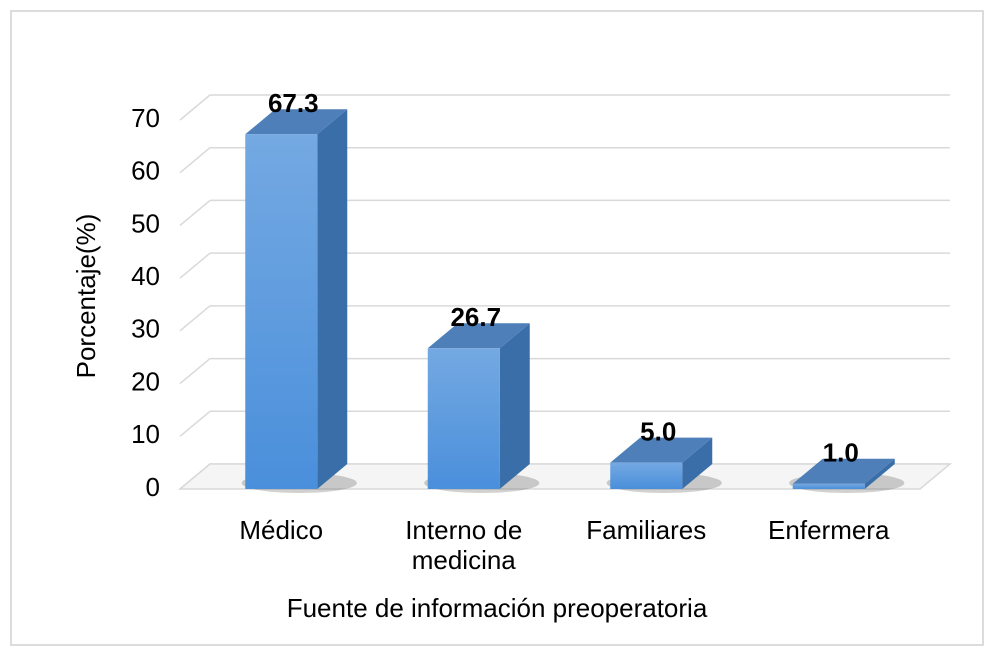 This screenshot has height=656, width=994. Describe the element at coordinates (475, 317) in the screenshot. I see `value-label: 26.7` at that location.